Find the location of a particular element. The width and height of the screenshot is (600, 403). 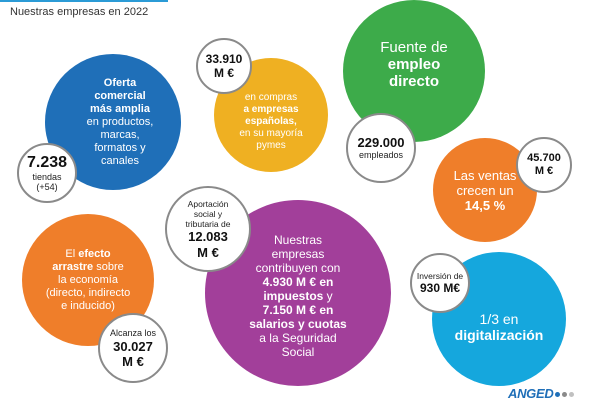

aportacion-line1: Aportación is located at coordinates (208, 203).